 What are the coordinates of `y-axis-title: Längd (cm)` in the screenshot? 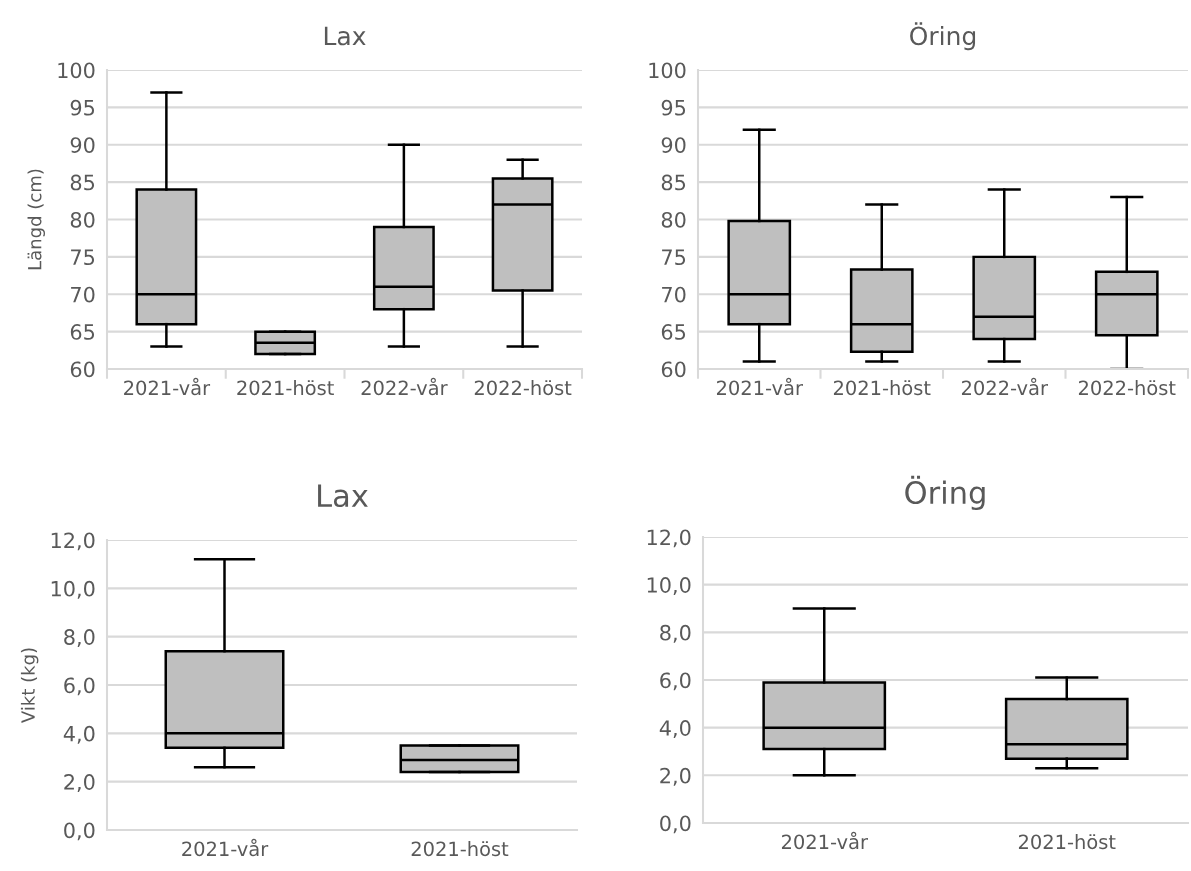 It's located at (36, 219).